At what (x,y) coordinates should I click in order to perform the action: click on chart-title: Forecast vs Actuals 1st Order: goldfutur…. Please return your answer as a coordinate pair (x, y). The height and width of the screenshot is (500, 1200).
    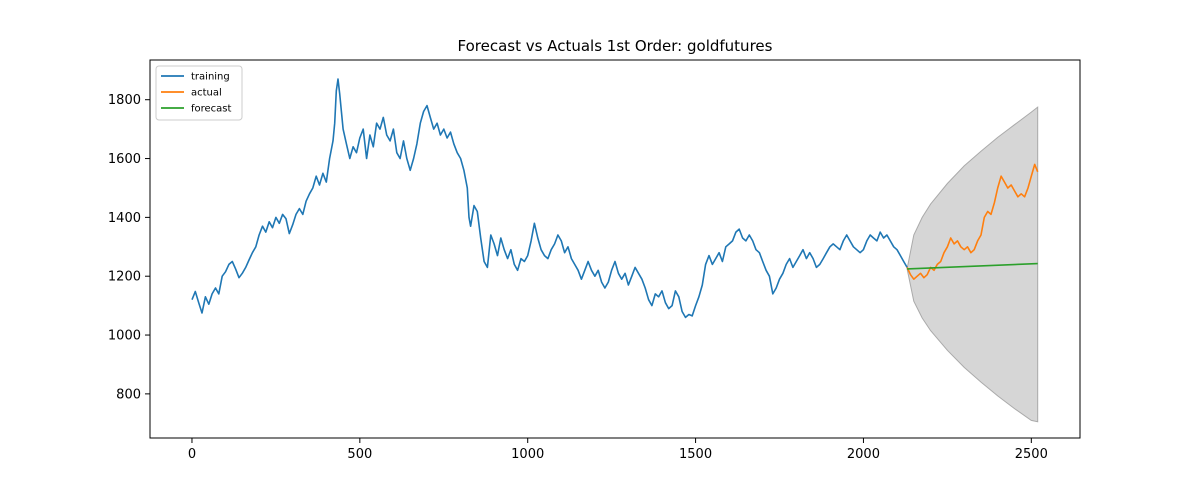
    Looking at the image, I should click on (615, 46).